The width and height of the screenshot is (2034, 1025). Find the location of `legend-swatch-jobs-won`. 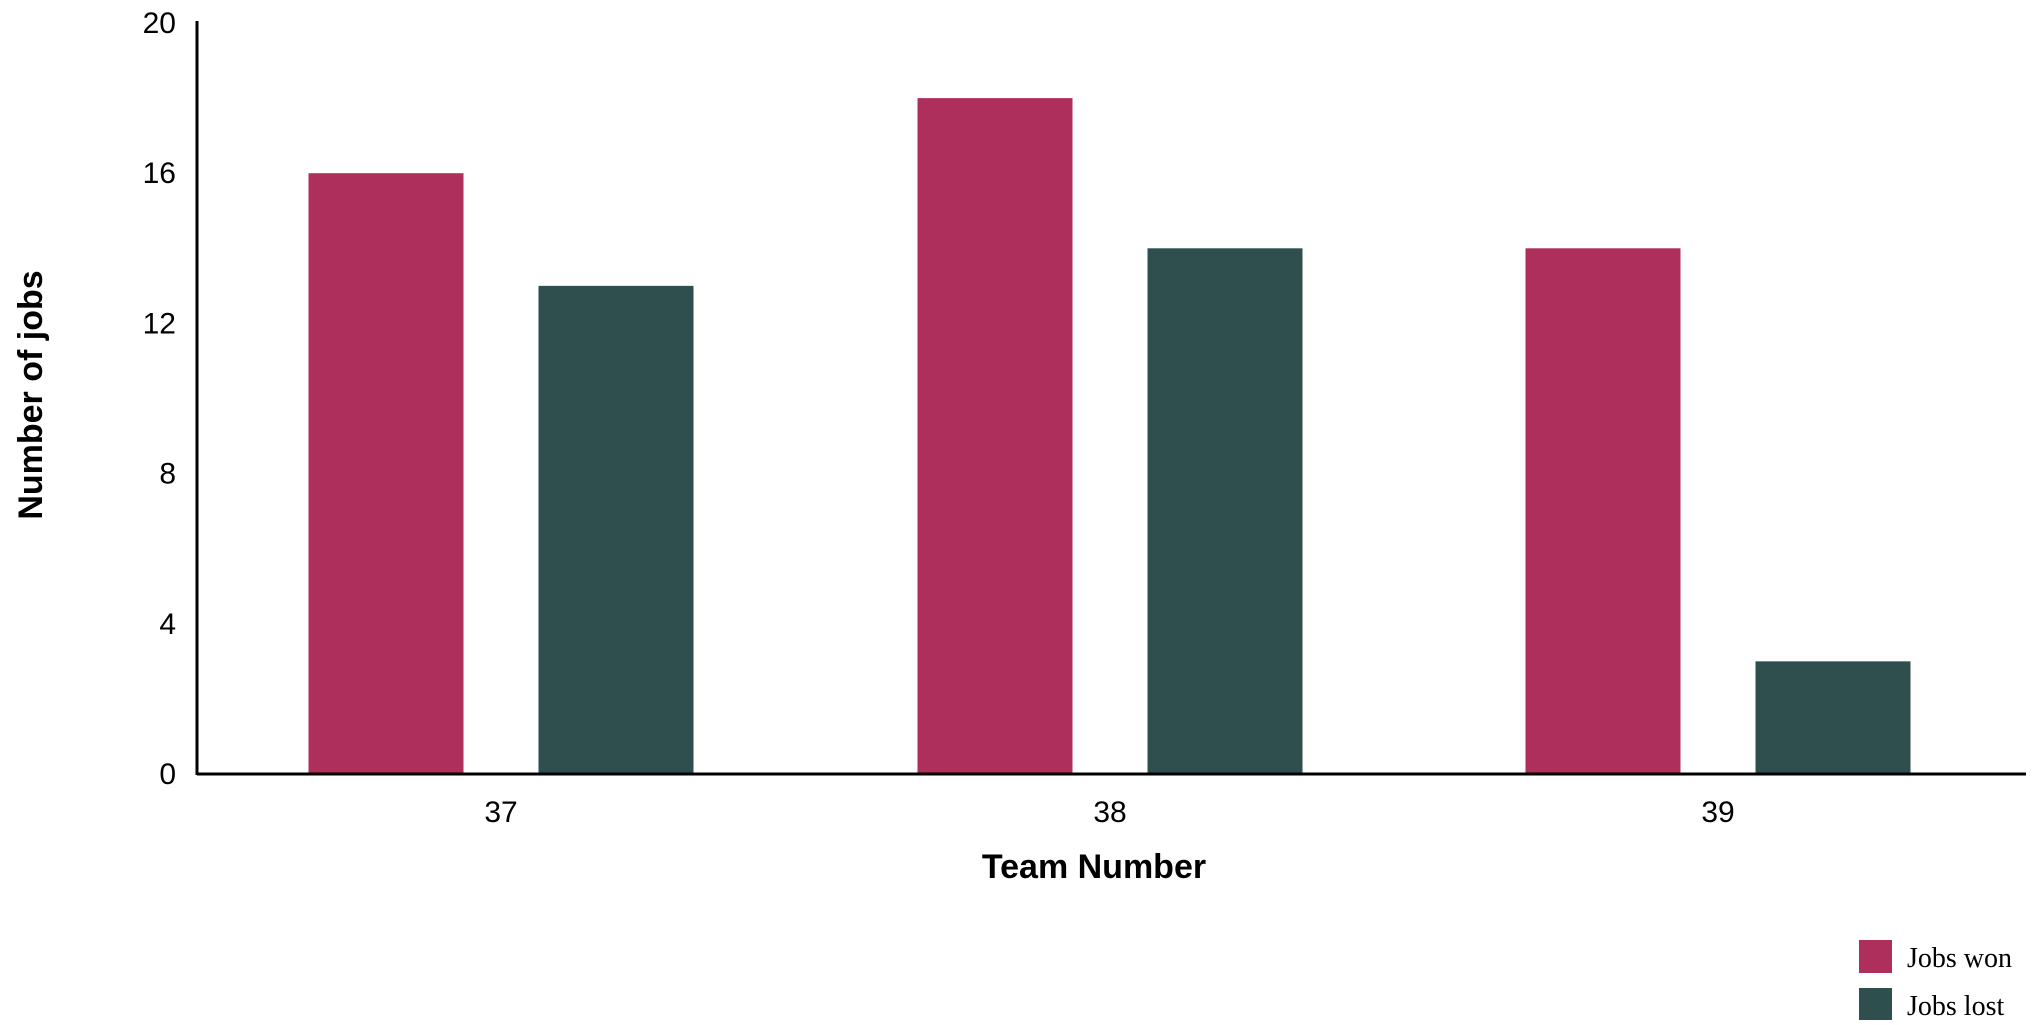

legend-swatch-jobs-won is located at coordinates (1875, 956).